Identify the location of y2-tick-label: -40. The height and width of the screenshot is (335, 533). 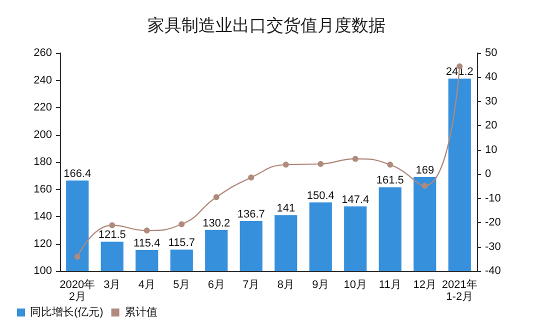
(493, 271).